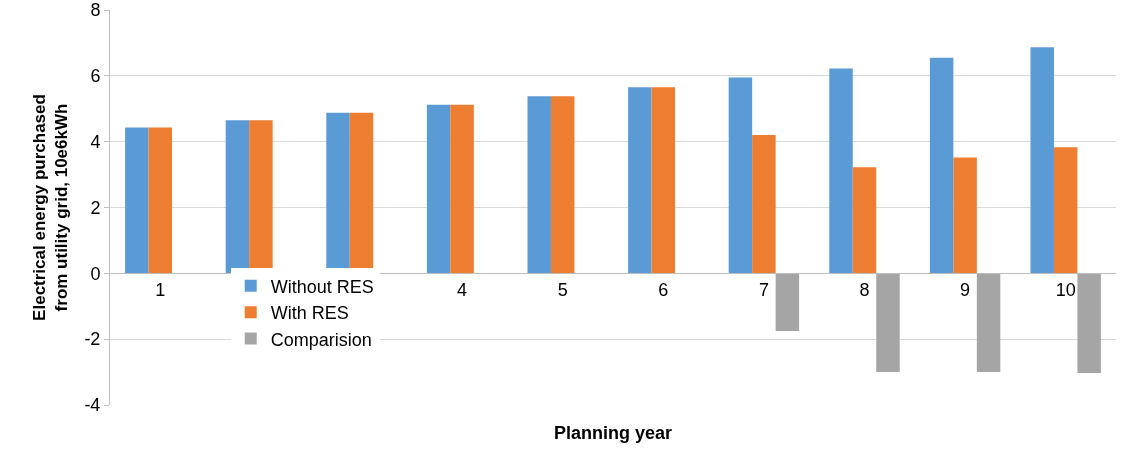 This screenshot has width=1136, height=450. What do you see at coordinates (763, 289) in the screenshot?
I see `x-tick-label: 7` at bounding box center [763, 289].